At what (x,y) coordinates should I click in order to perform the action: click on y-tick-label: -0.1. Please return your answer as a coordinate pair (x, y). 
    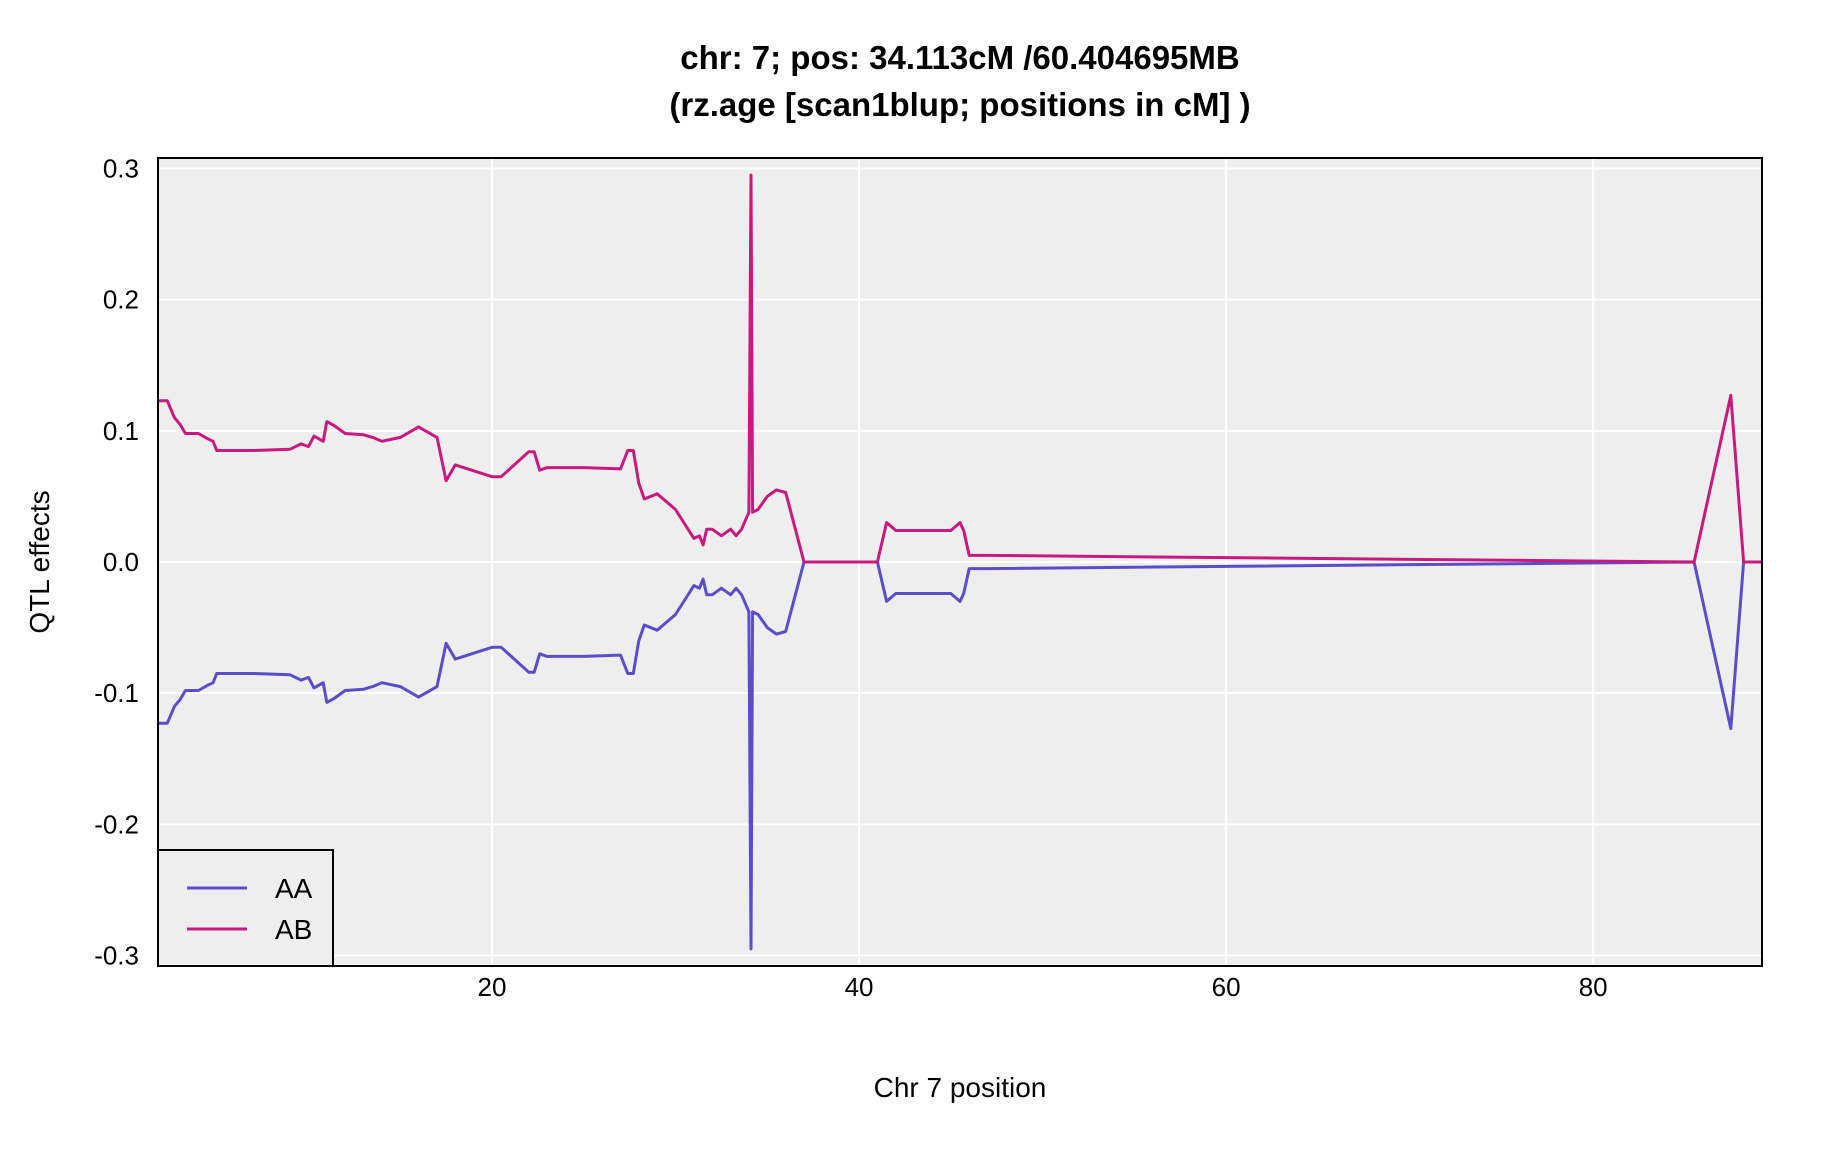
    Looking at the image, I should click on (116, 693).